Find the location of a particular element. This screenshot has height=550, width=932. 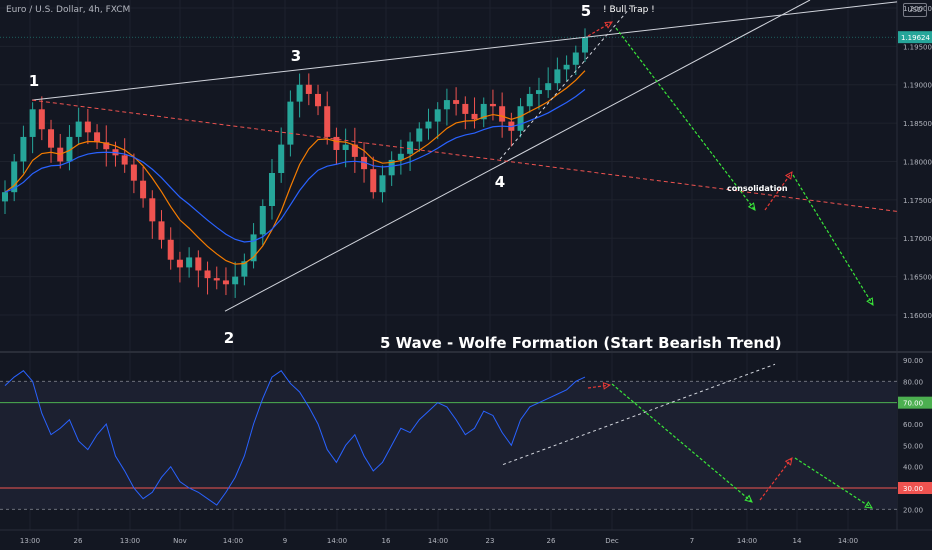

rsi-axis-tick: 20.00 is located at coordinates (913, 510).